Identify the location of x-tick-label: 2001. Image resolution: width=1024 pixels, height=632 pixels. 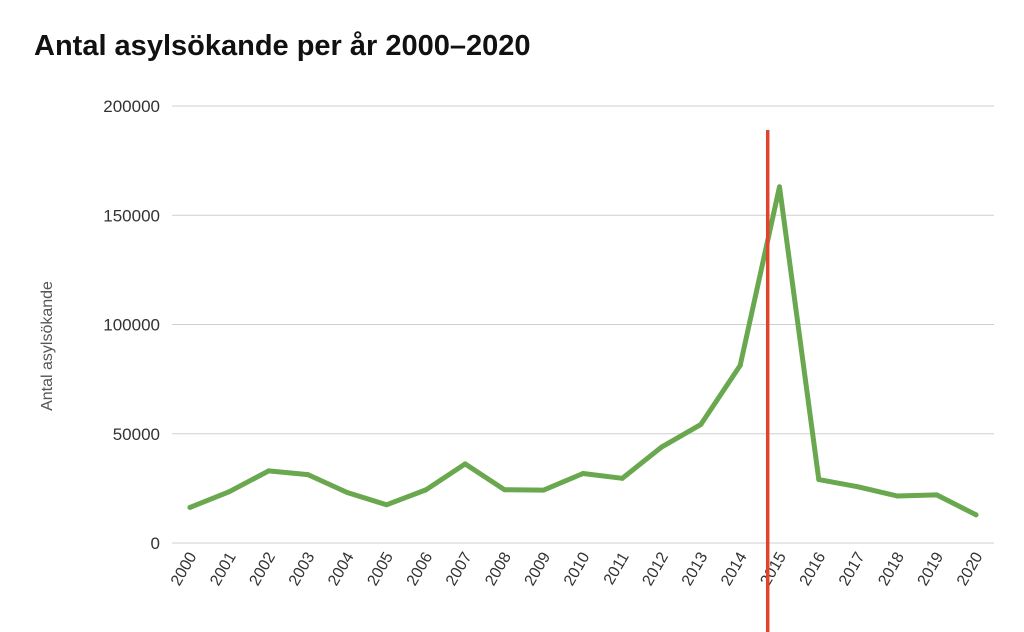
(223, 568).